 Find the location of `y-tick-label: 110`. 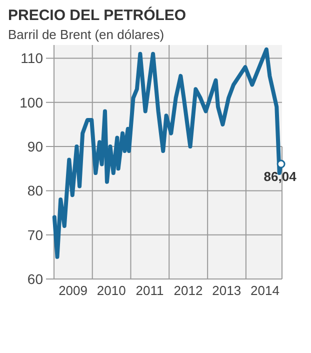

y-tick-label: 110 is located at coordinates (32, 58).